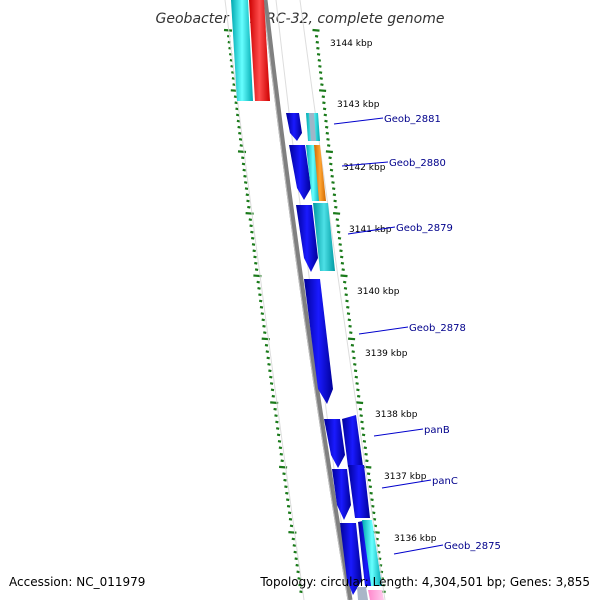  I want to click on tick-label: 3139 kbp, so click(386, 354).